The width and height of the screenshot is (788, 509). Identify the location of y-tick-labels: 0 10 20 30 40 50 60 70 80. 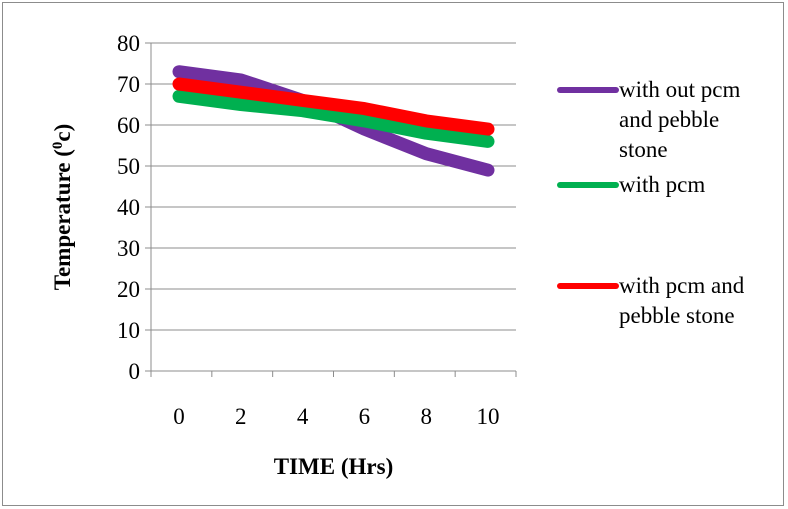
(128, 207).